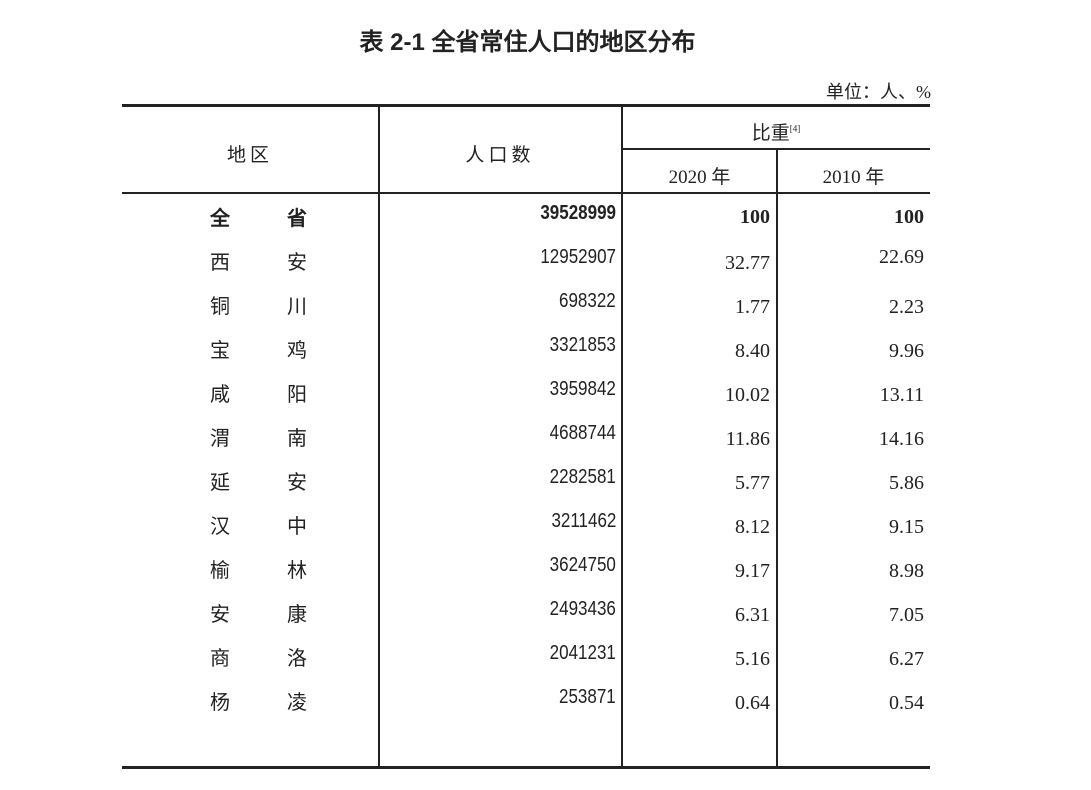  What do you see at coordinates (582, 609) in the screenshot?
I see `population-cell: 2493436` at bounding box center [582, 609].